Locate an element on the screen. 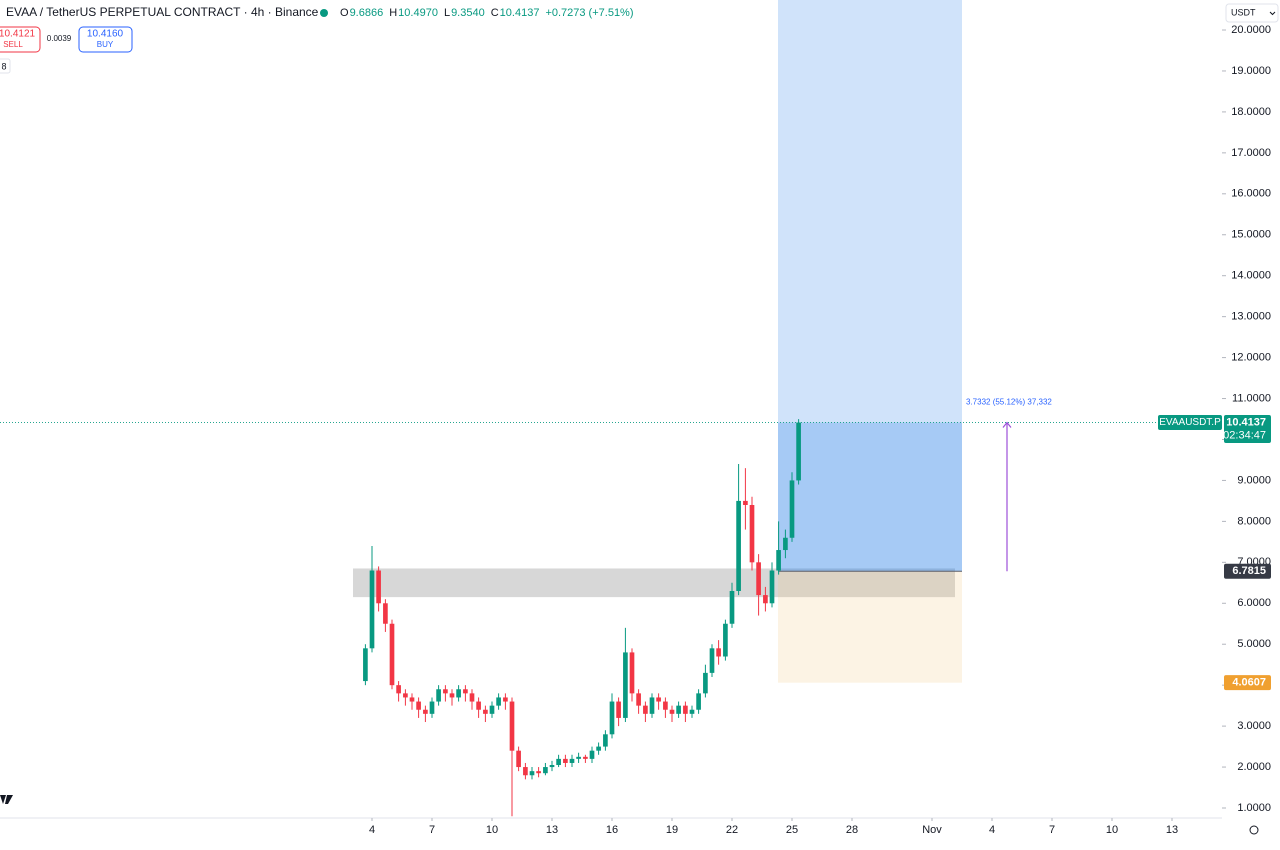  y-tick-label: 1.0000 is located at coordinates (1254, 808).